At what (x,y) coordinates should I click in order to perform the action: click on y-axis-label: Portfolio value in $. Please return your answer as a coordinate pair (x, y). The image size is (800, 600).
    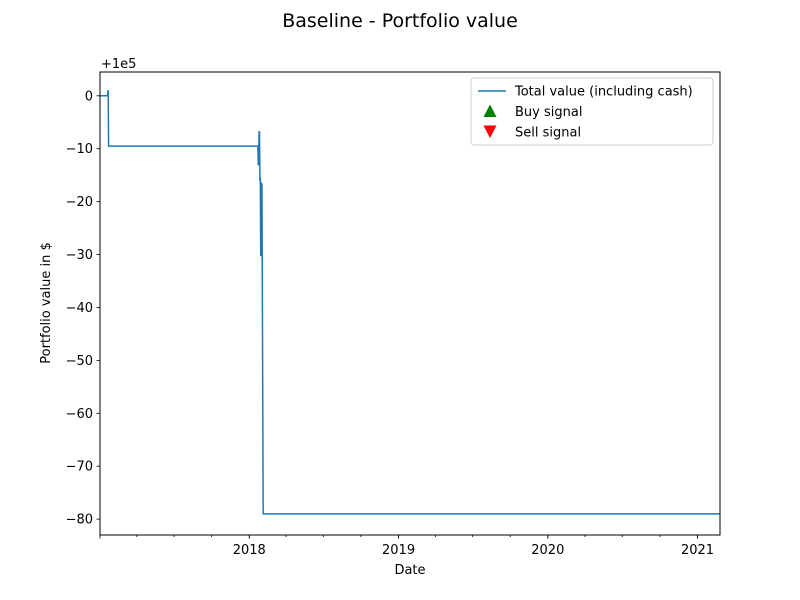
    Looking at the image, I should click on (46, 303).